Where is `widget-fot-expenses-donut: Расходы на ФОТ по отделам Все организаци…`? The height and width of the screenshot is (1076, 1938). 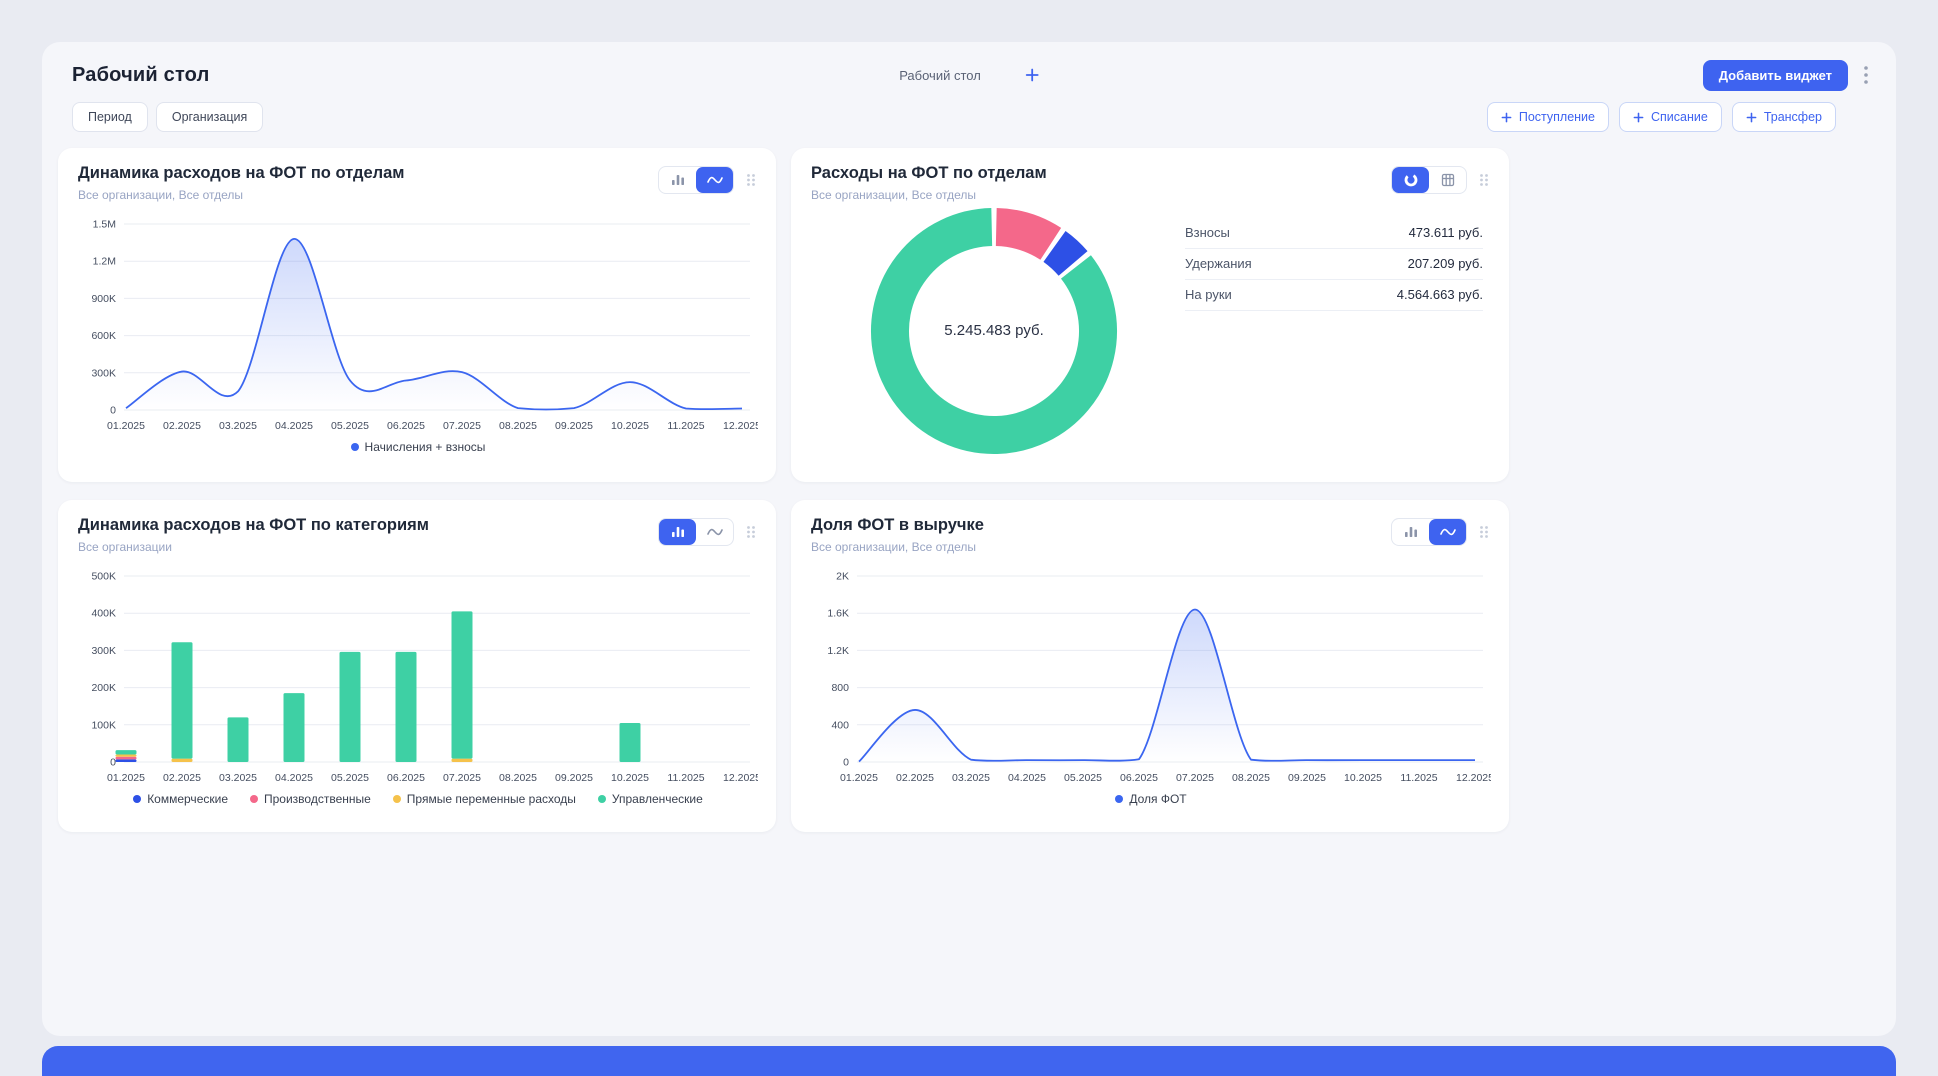
widget-fot-expenses-donut: Расходы на ФОТ по отделам Все организаци… is located at coordinates (1150, 315).